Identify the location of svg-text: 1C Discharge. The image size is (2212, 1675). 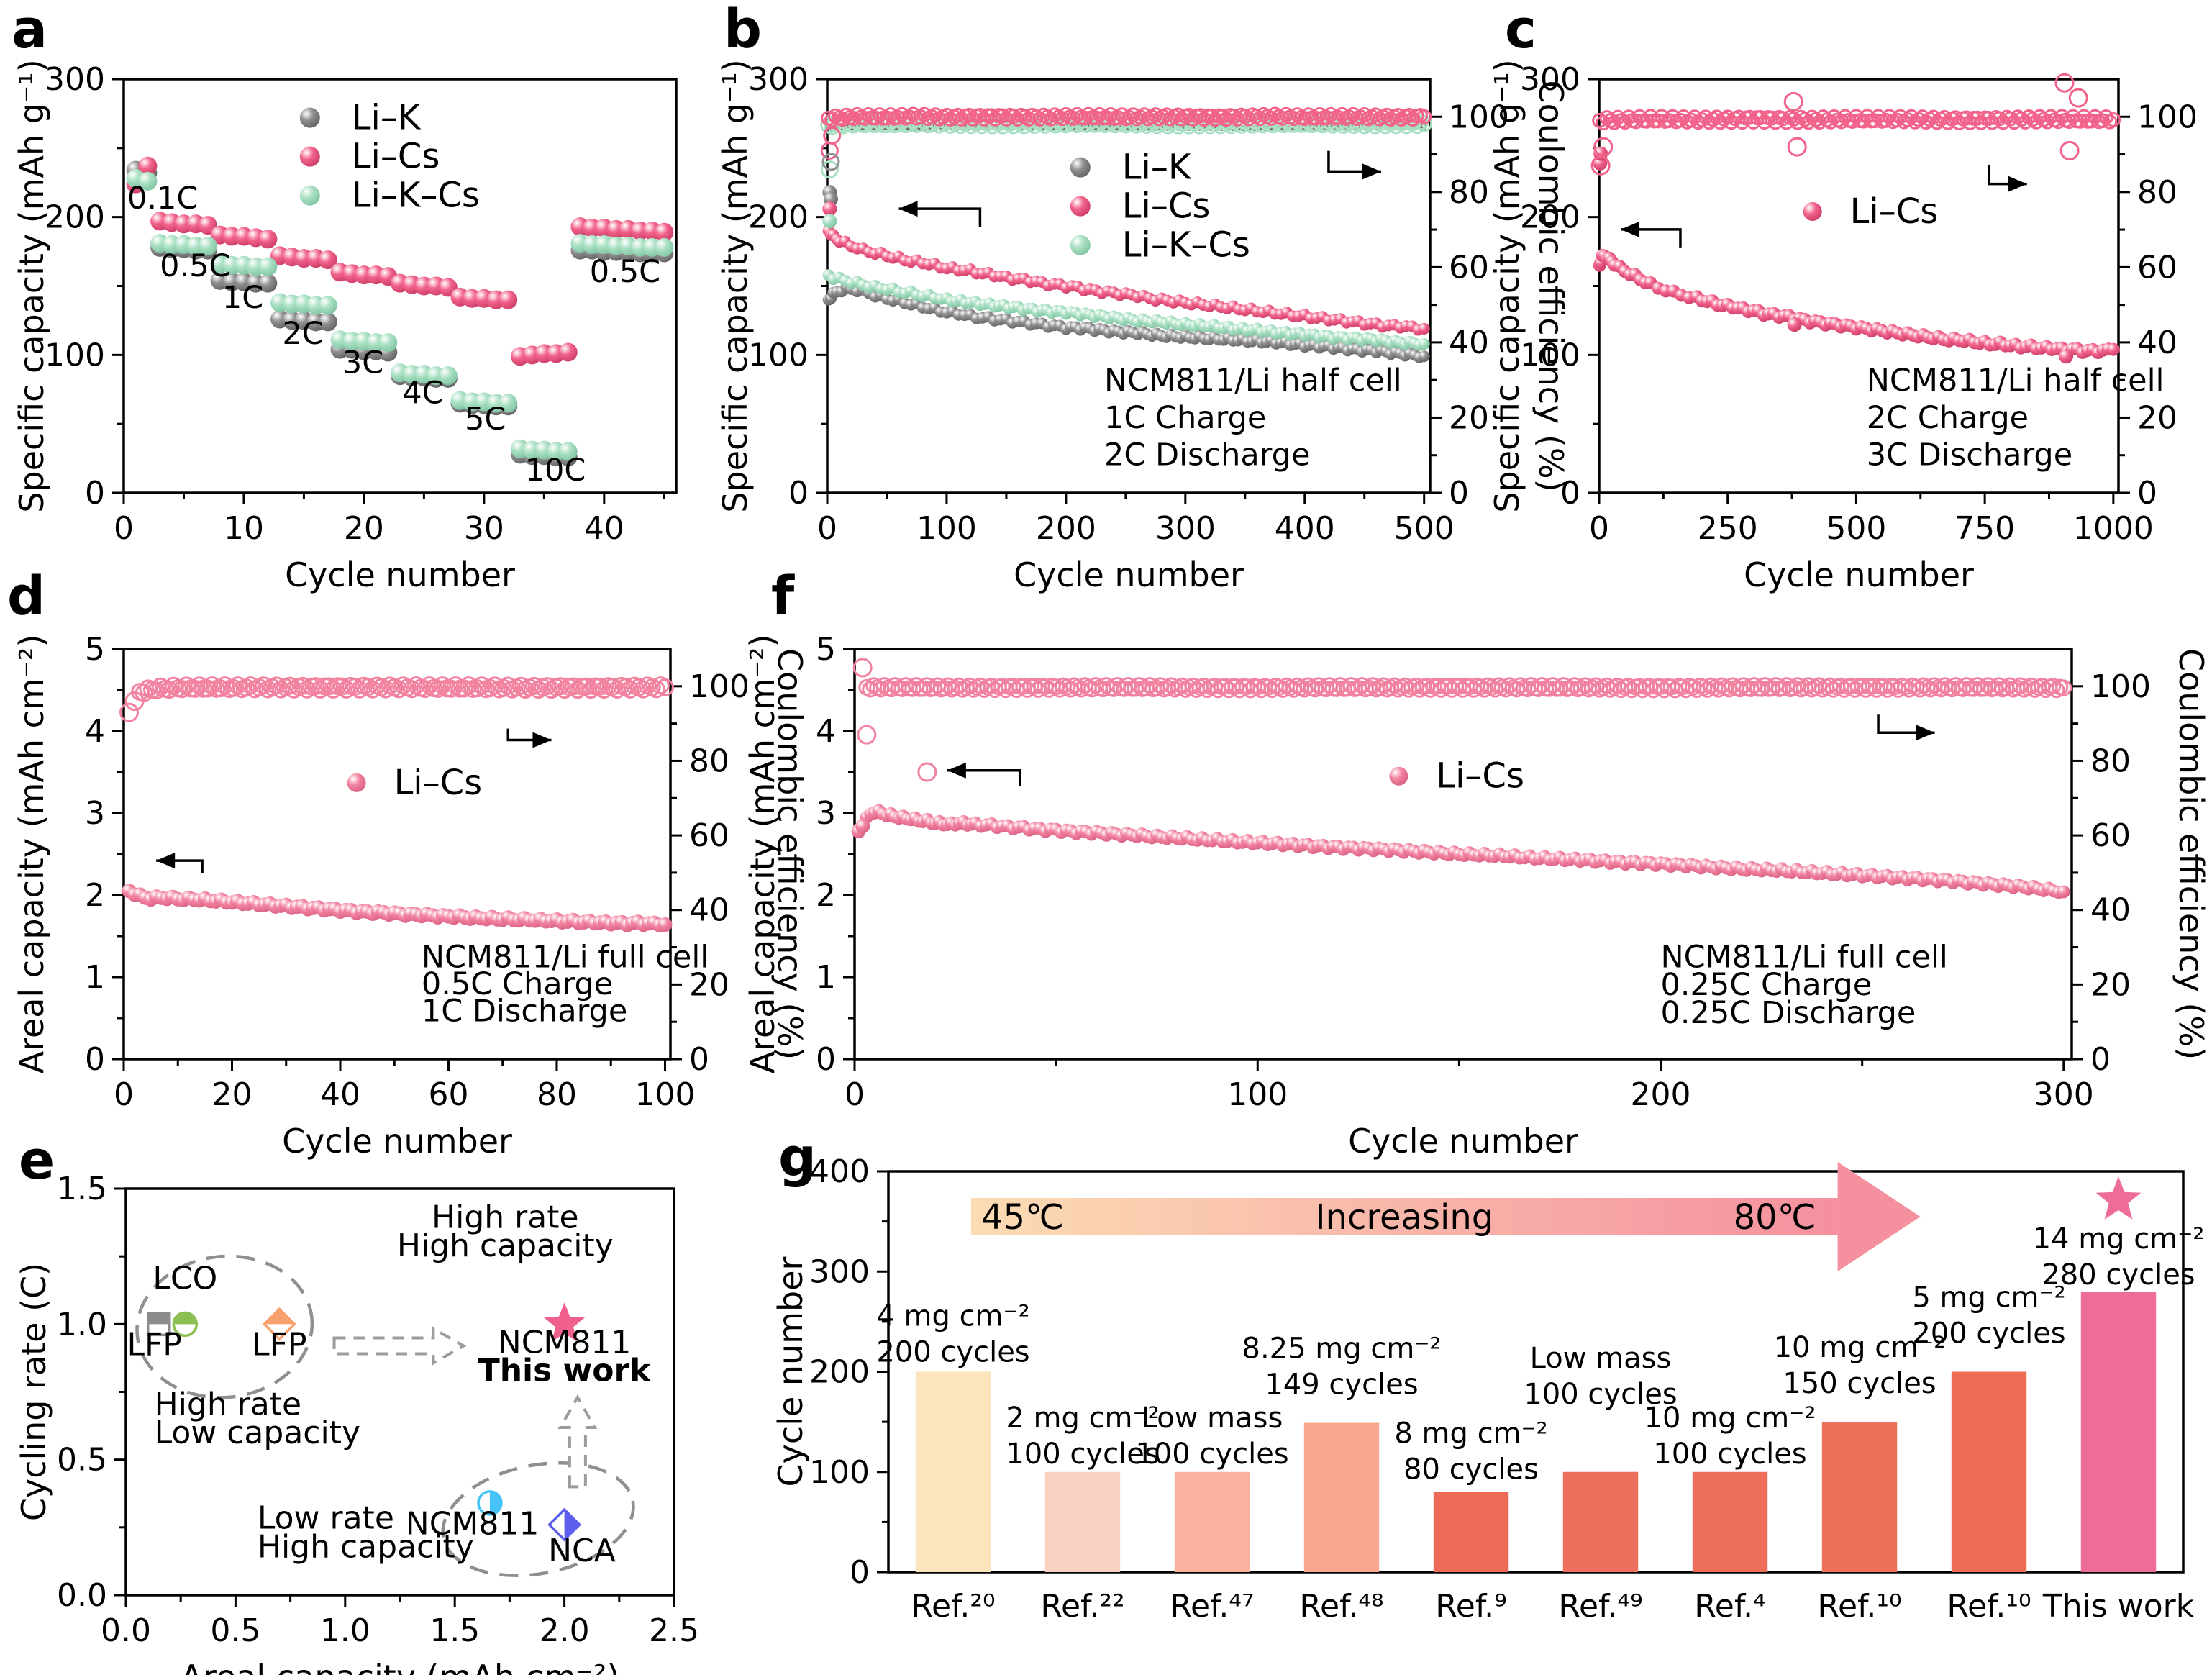
(524, 1012).